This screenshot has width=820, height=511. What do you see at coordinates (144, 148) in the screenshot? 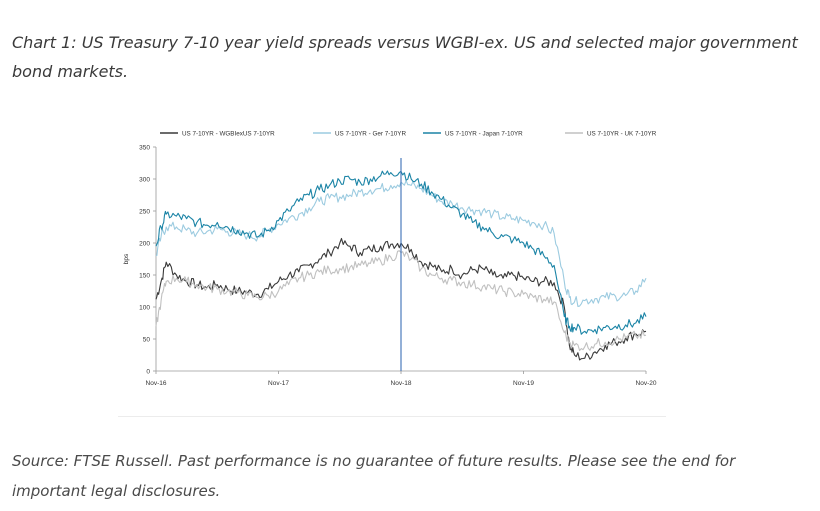
I see `y-tick-label: 350` at bounding box center [144, 148].